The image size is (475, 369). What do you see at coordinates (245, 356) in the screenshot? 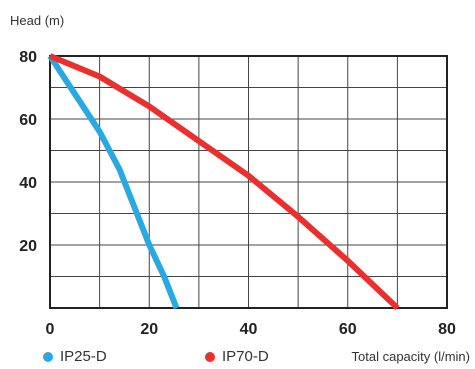
I see `legend-label-ip70-d: IP70-D` at bounding box center [245, 356].